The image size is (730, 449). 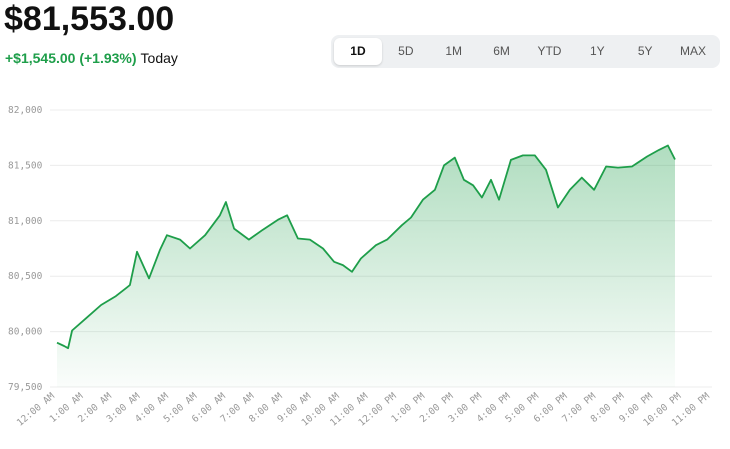 I want to click on change-row: +$1,545.00 (+1.93%) Today, so click(x=91, y=58).